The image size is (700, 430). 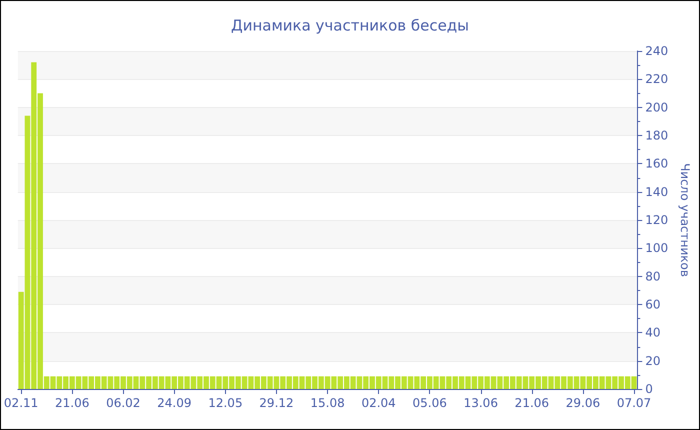 What do you see at coordinates (21, 403) in the screenshot?
I see `x-tick-label: 02.11` at bounding box center [21, 403].